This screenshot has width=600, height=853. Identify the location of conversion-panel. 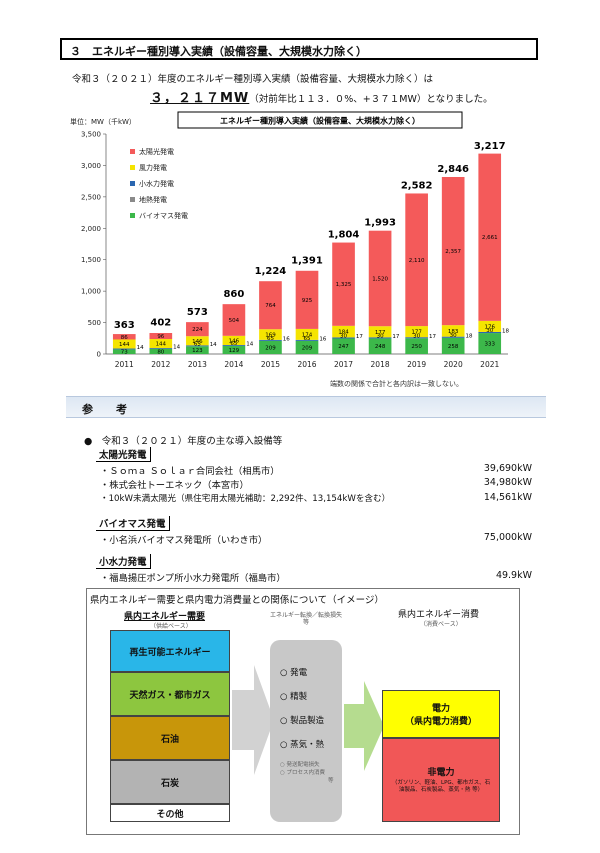
(306, 731).